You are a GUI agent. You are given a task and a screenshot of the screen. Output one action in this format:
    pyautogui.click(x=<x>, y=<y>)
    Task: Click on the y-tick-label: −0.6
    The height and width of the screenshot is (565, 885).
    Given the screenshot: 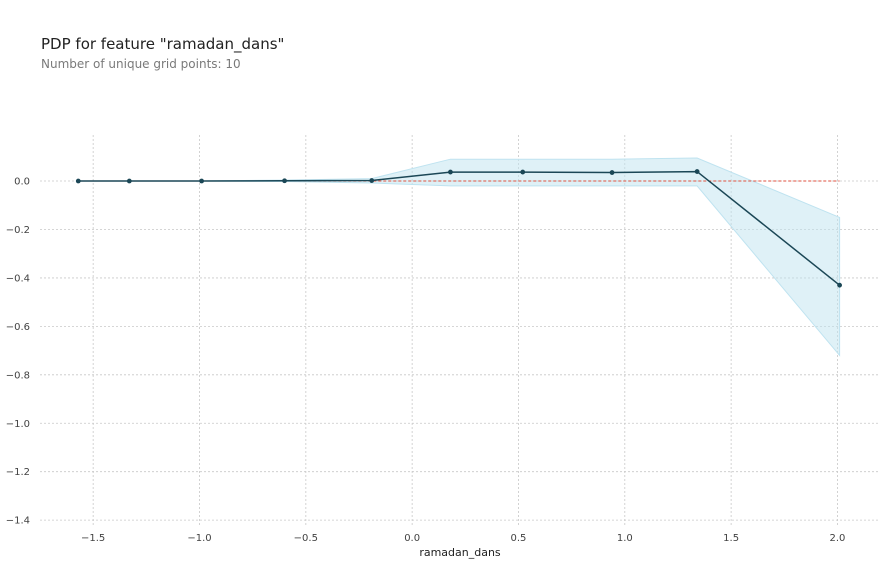 What is the action you would take?
    pyautogui.click(x=18, y=327)
    